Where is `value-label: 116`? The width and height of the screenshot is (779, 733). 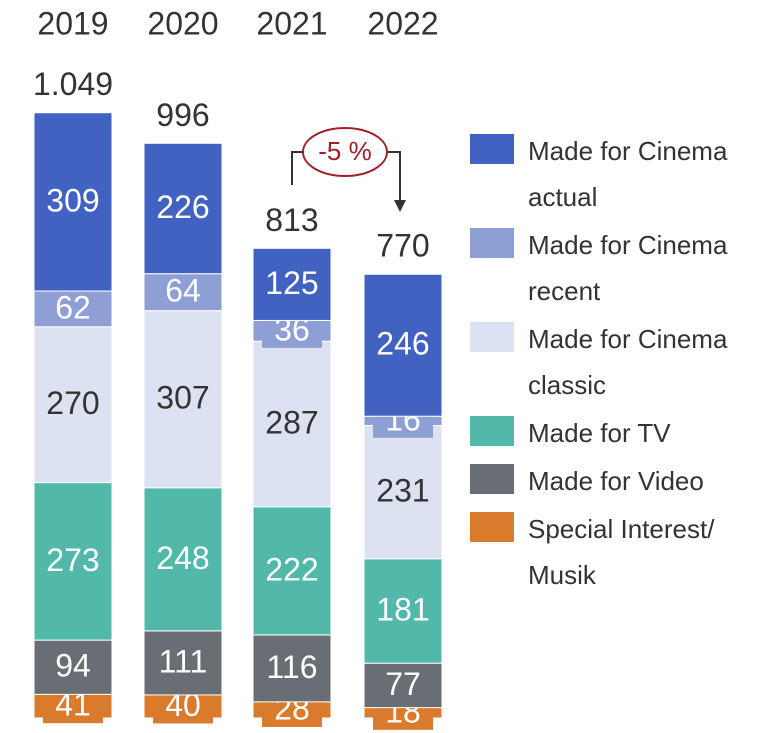 value-label: 116 is located at coordinates (291, 667).